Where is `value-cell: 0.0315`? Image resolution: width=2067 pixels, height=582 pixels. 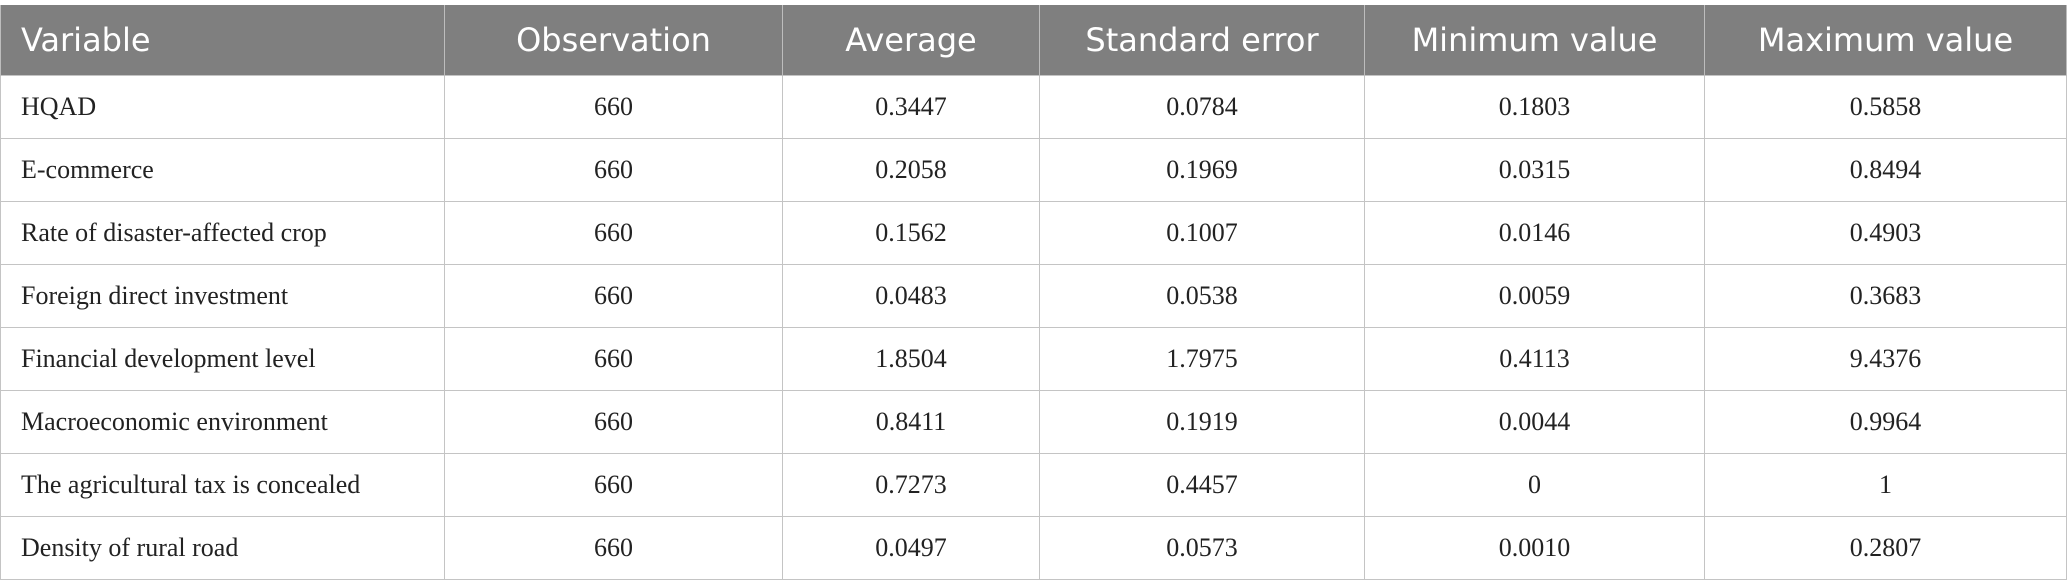 value-cell: 0.0315 is located at coordinates (1534, 170).